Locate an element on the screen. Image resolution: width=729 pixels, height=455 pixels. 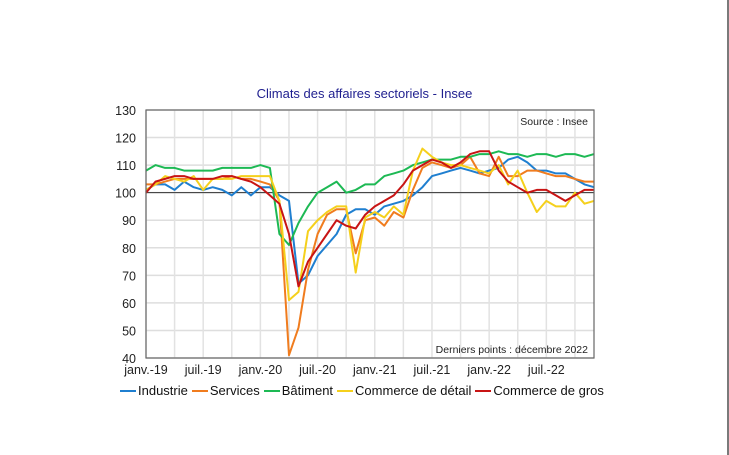
legend-item-batiment: Bâtiment is located at coordinates (298, 390).